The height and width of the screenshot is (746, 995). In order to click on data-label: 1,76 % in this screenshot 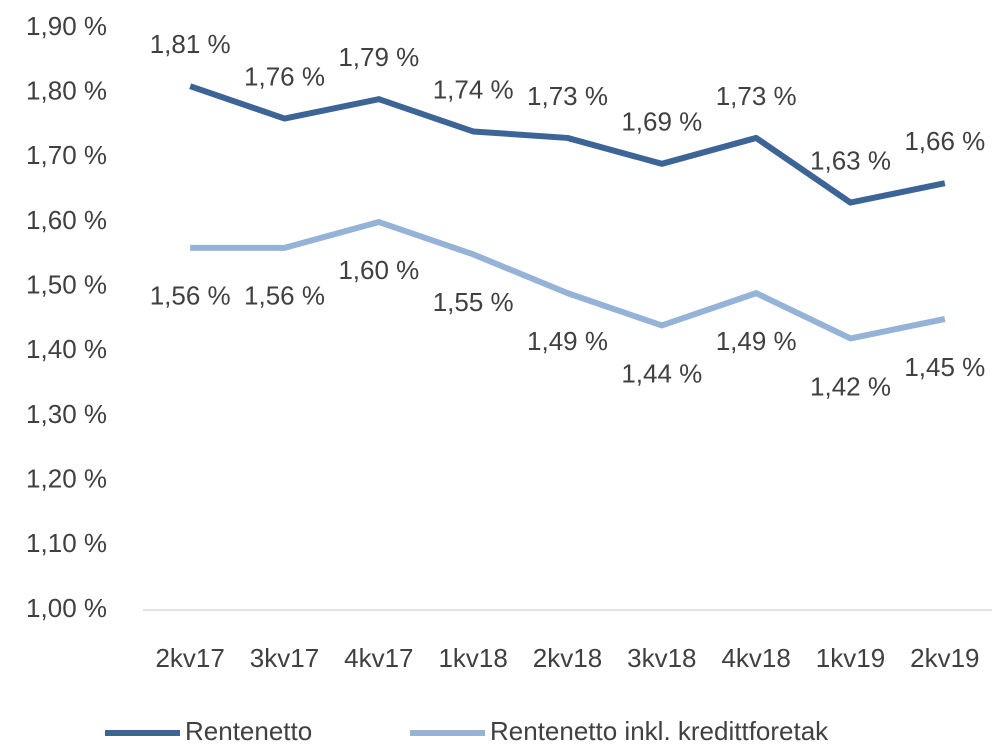, I will do `click(284, 76)`.